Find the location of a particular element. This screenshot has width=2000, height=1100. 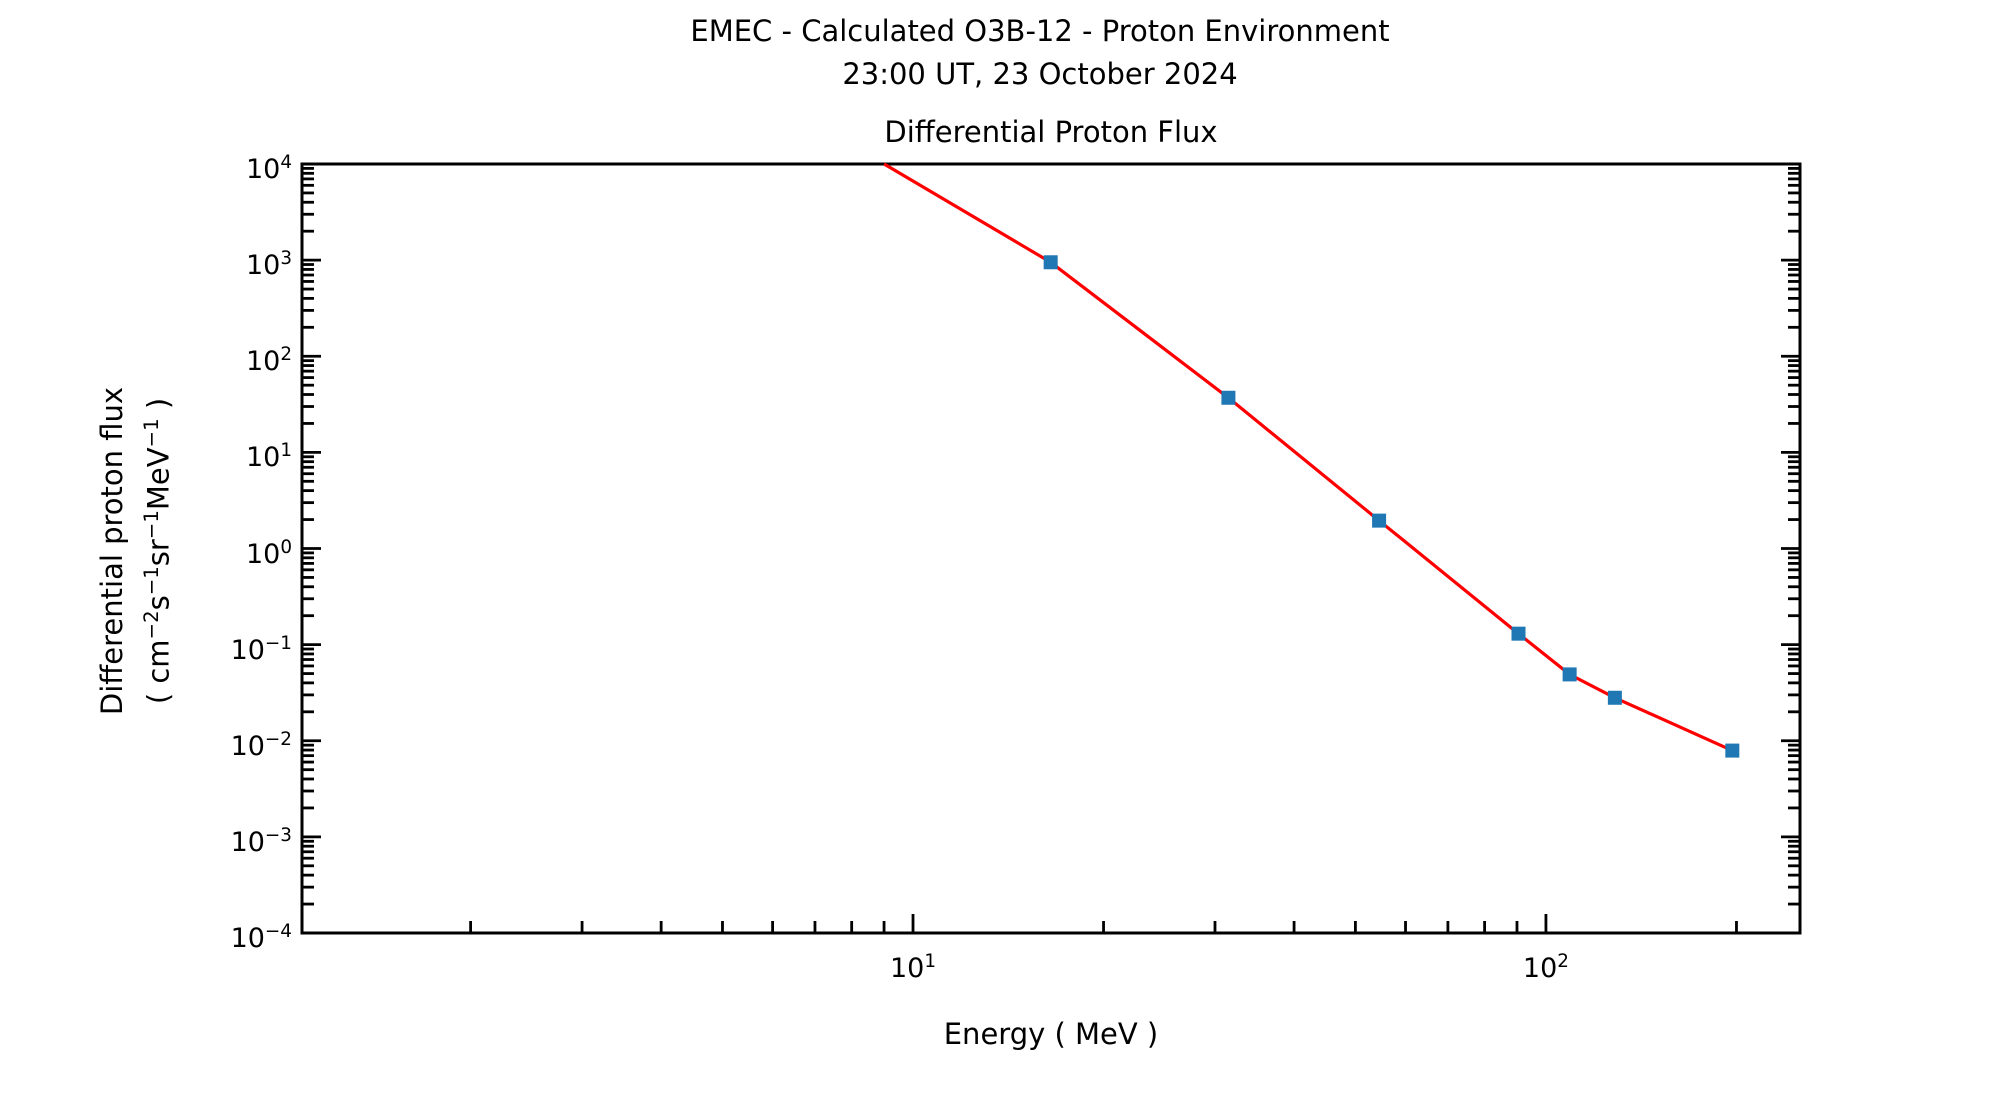

y-tick-label: 10¹ is located at coordinates (268, 457).